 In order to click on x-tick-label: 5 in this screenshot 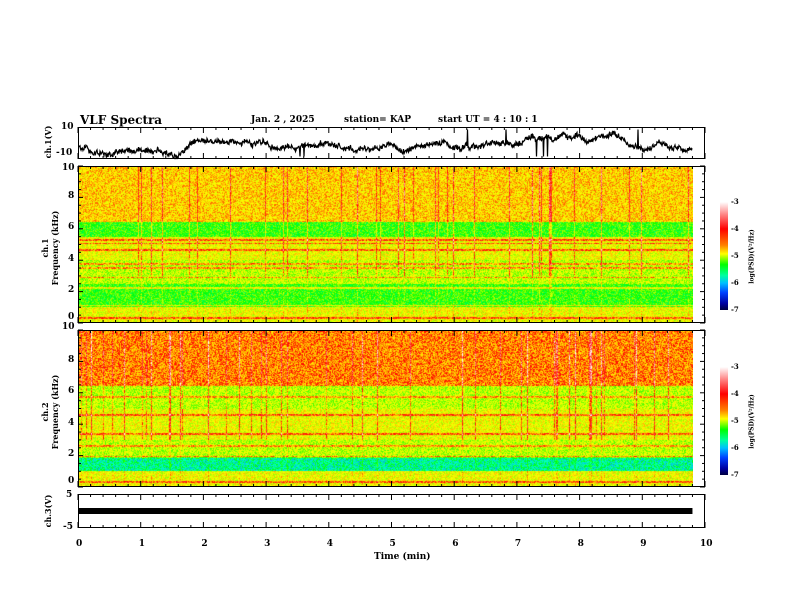, I will do `click(392, 544)`.